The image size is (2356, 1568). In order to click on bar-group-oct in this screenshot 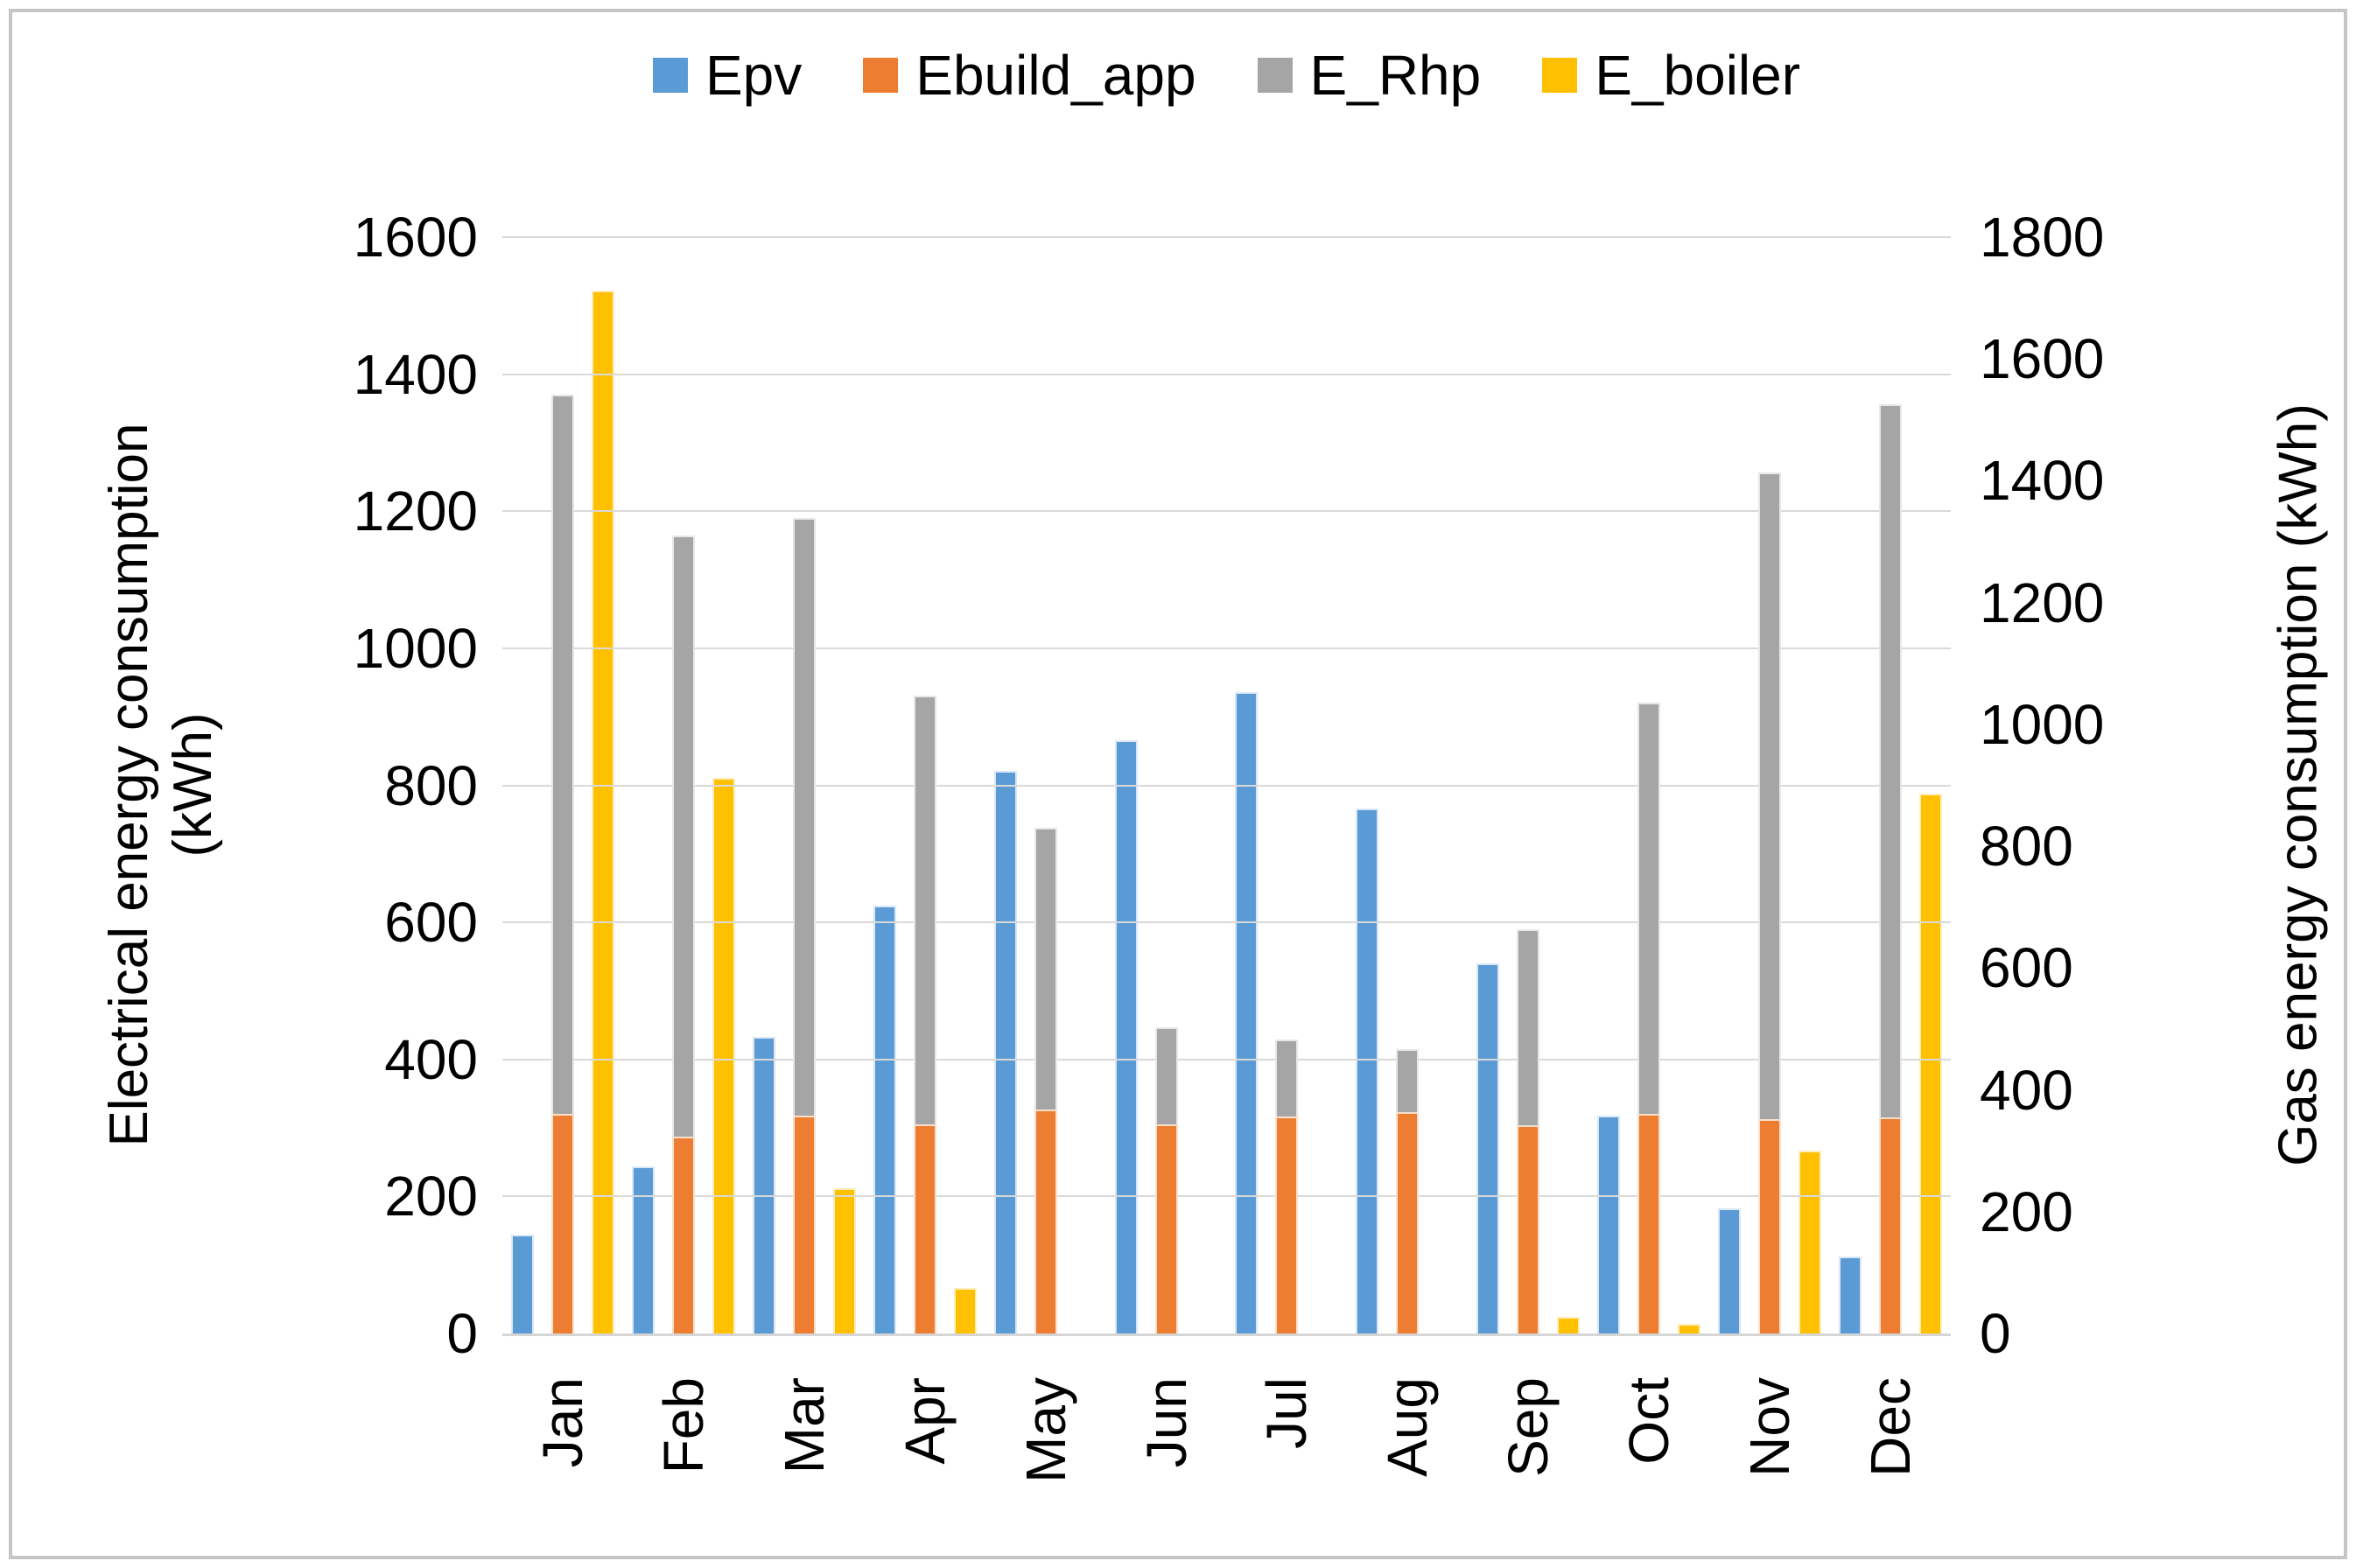, I will do `click(1648, 785)`.